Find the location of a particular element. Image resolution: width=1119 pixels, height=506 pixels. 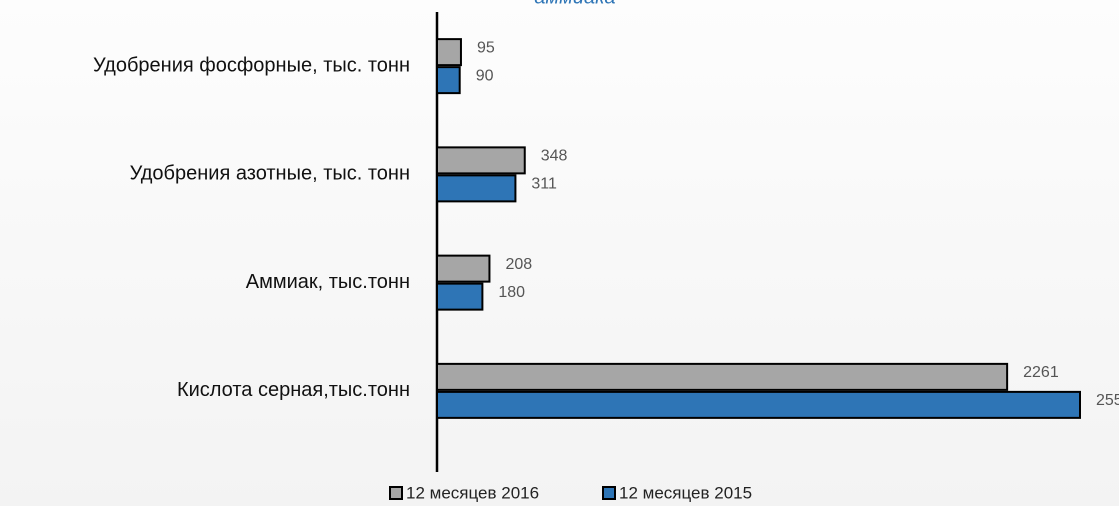

data-label: 90 is located at coordinates (485, 75).